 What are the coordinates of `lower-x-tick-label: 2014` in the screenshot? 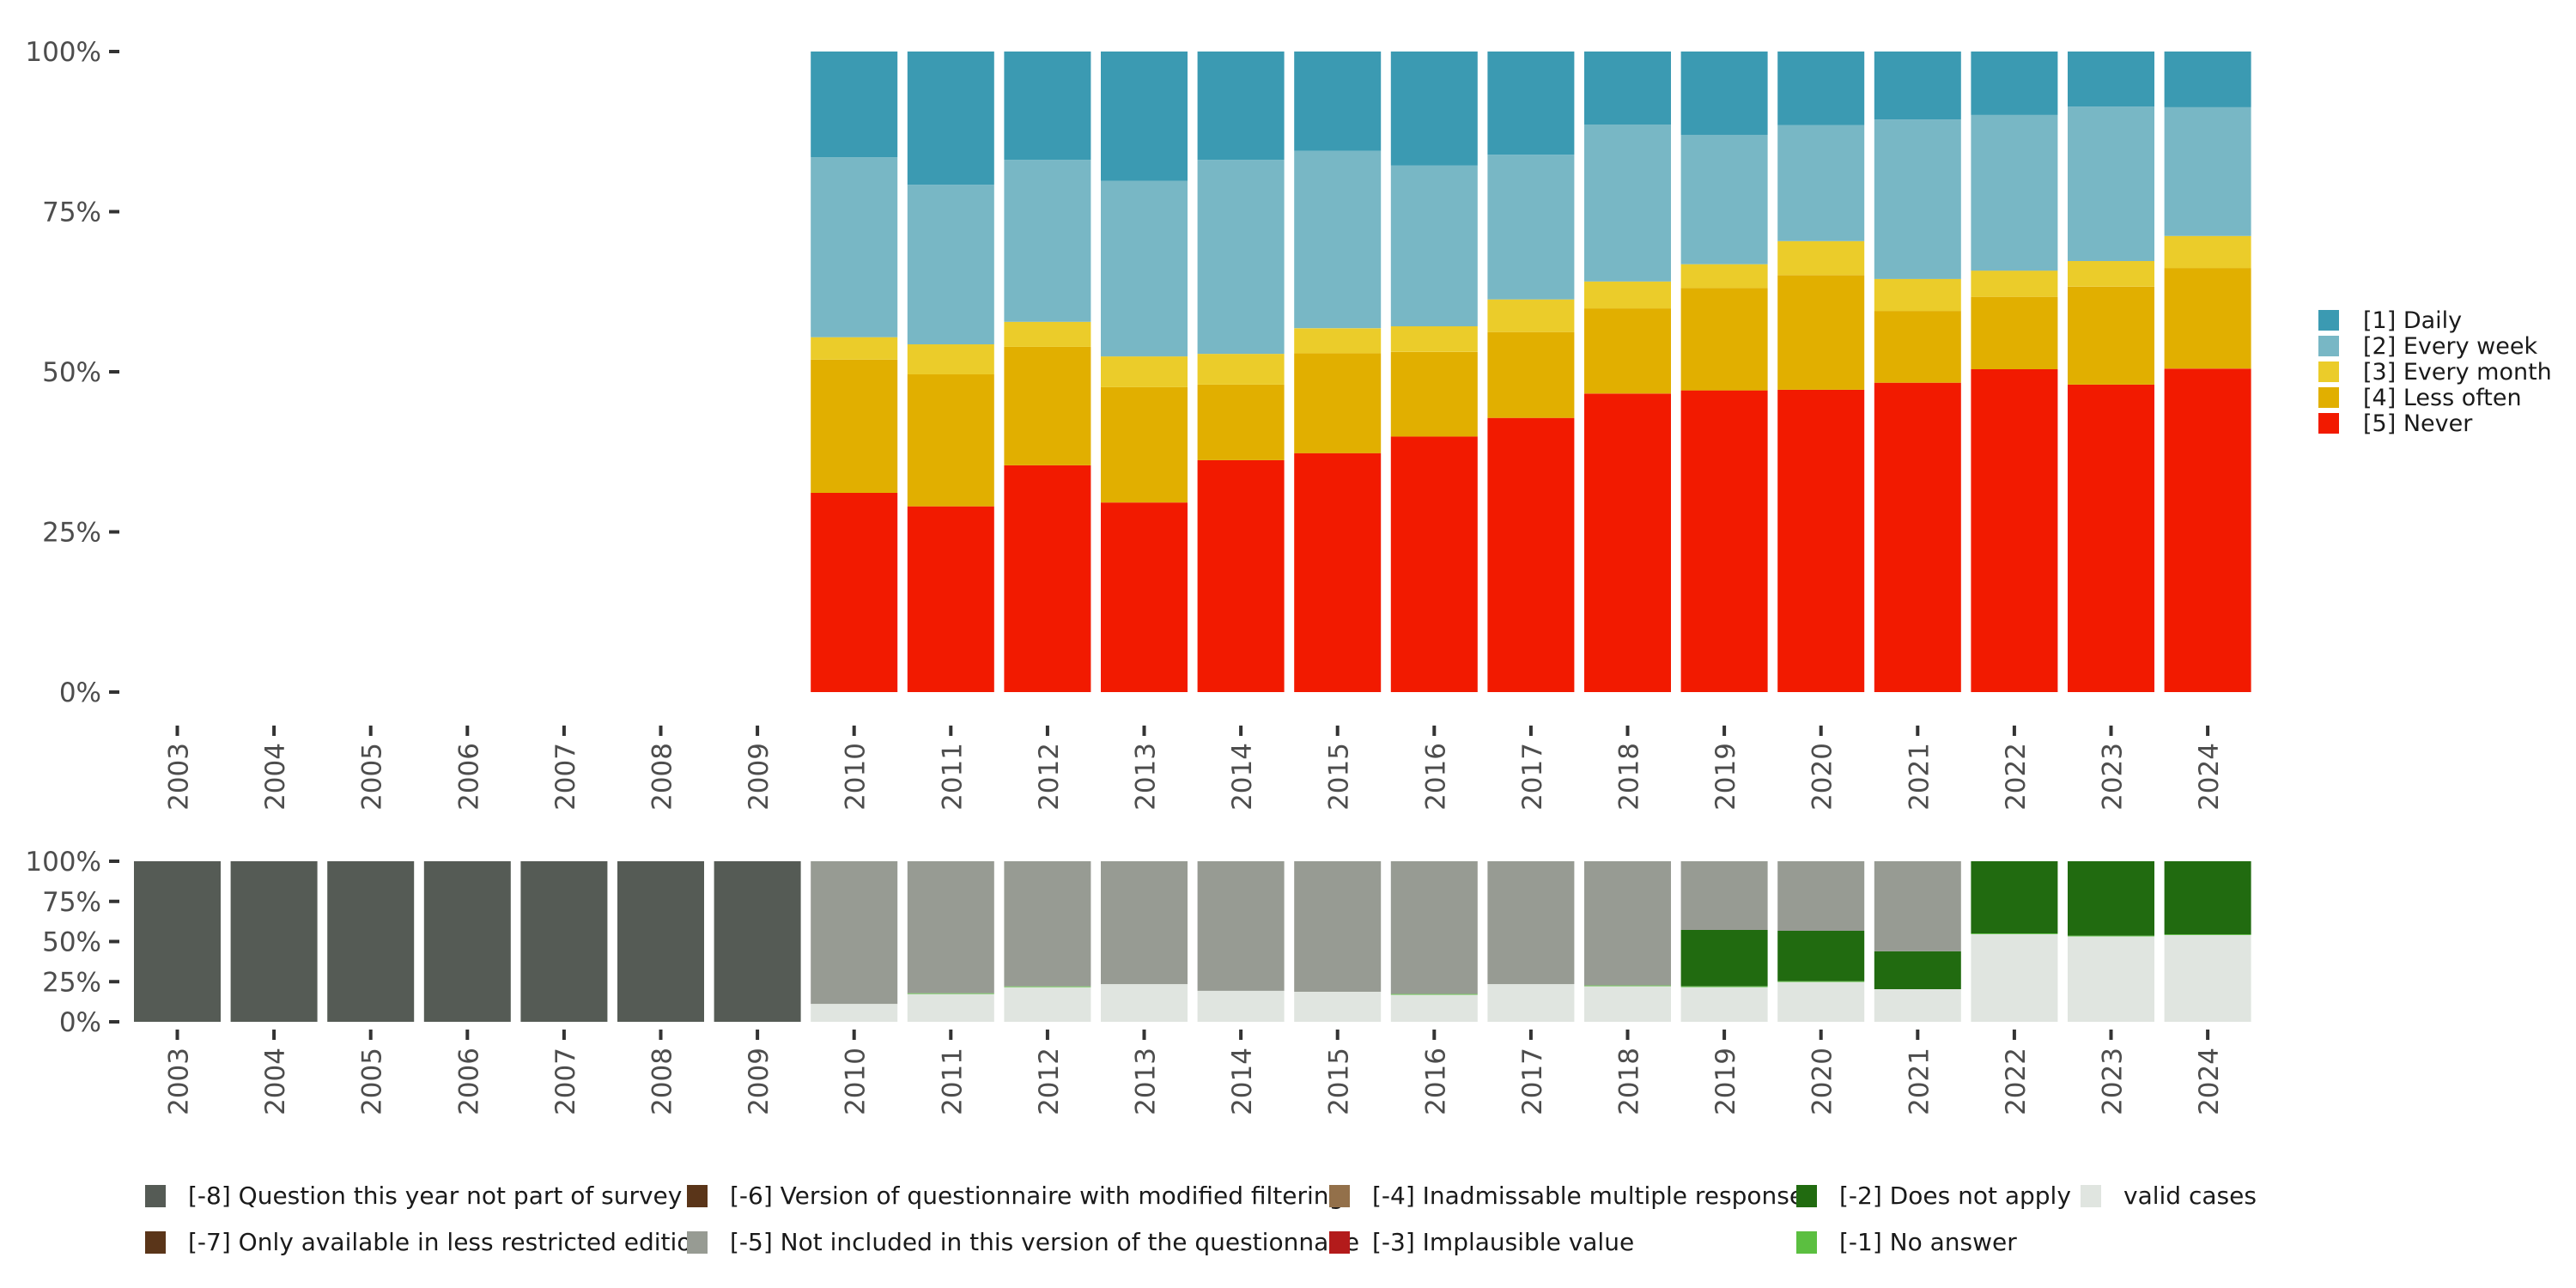 It's located at (1243, 1081).